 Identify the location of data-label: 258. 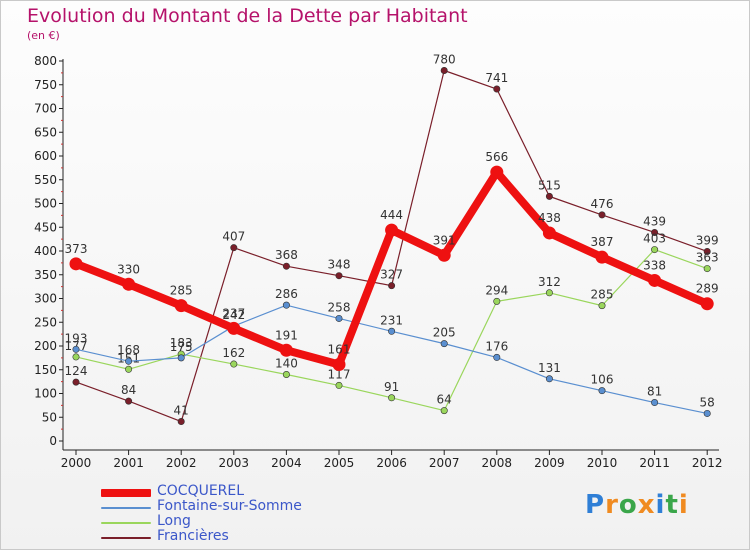
(339, 307).